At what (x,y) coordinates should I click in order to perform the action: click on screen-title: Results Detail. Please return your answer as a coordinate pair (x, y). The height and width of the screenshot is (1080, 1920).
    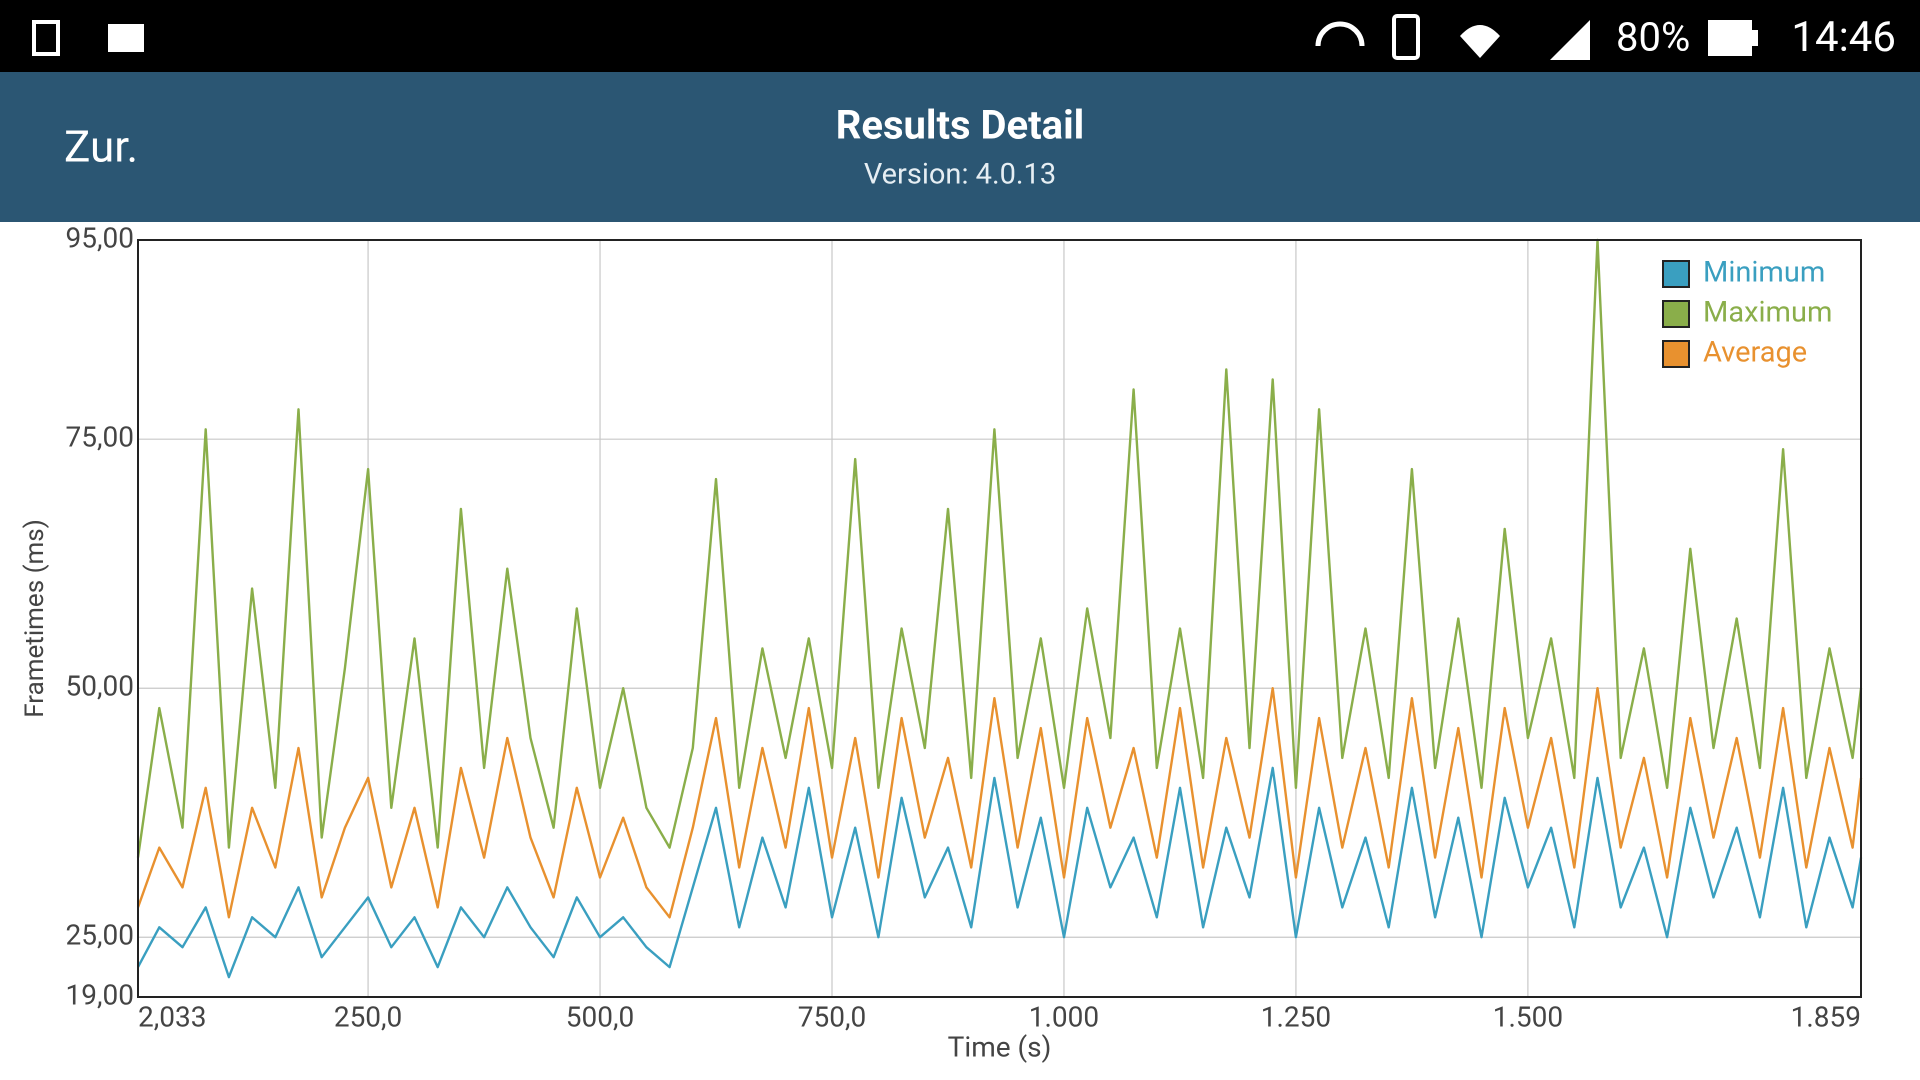
    Looking at the image, I should click on (960, 125).